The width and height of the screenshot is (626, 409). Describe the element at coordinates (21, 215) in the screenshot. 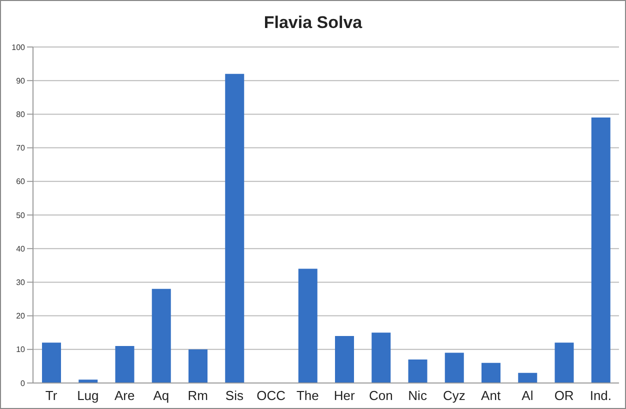

I see `y-tick-label: 50` at that location.